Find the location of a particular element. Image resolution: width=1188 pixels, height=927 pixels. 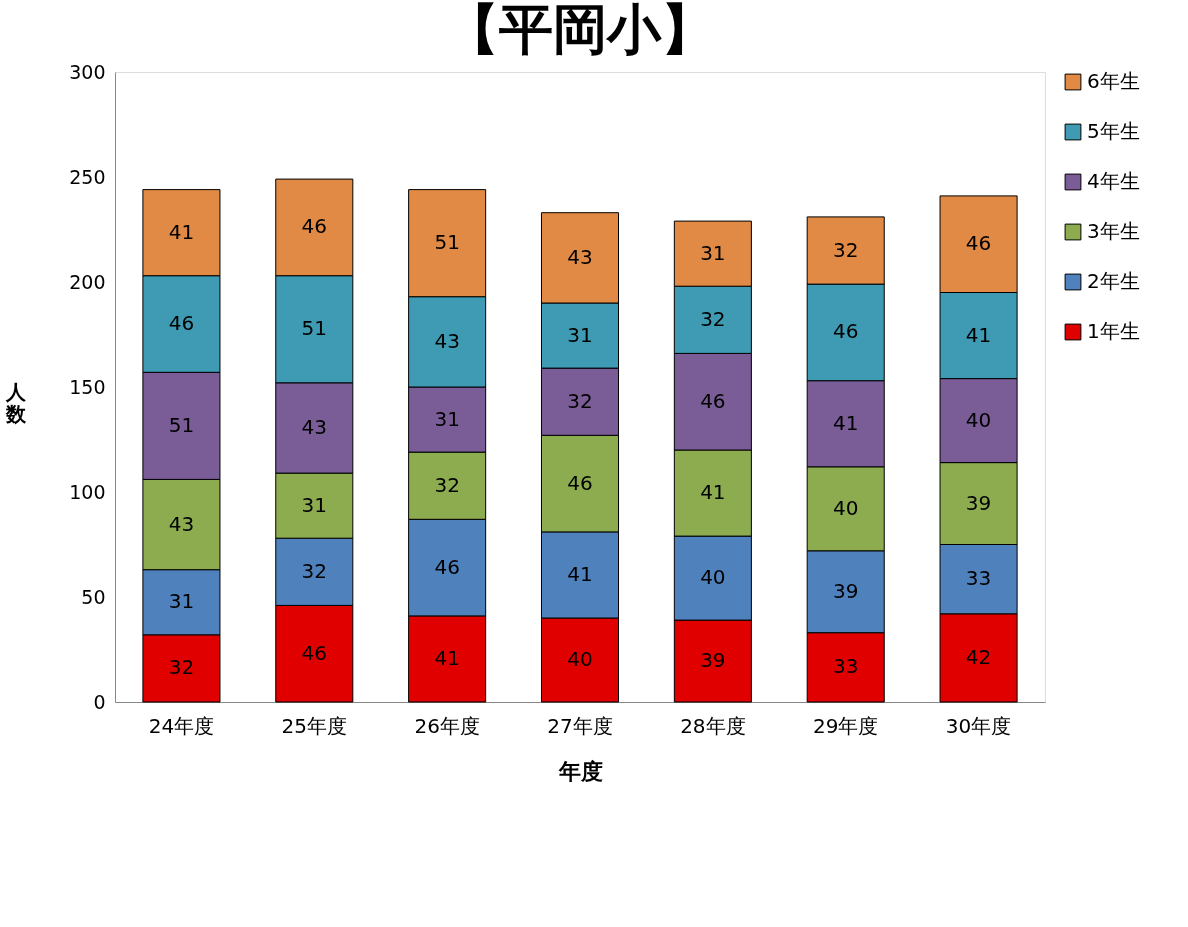

legend-label: 2年生 is located at coordinates (1113, 281).